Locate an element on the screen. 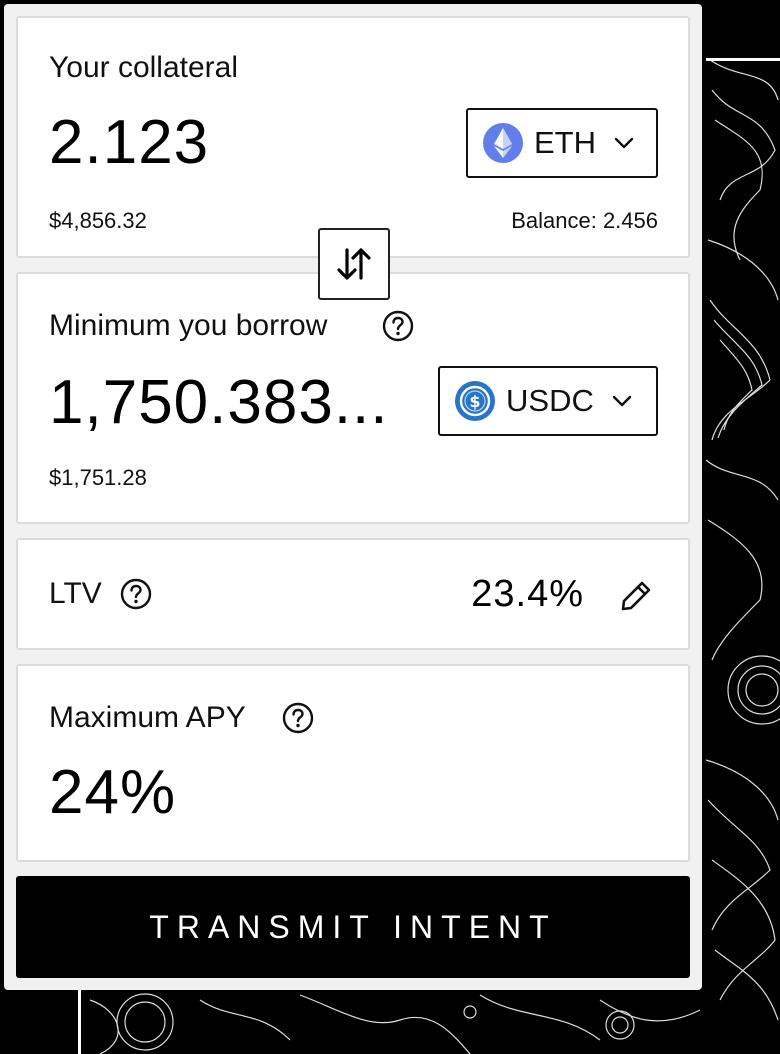 The height and width of the screenshot is (1054, 780). borrow-label: Minimum you borrow is located at coordinates (188, 325).